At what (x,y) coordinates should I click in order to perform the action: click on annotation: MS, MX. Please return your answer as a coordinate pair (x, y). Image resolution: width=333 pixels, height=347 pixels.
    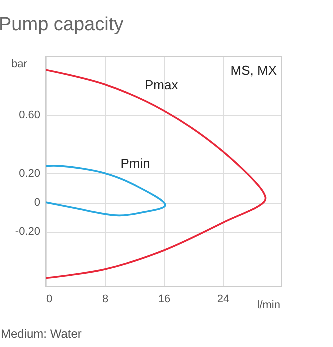
    Looking at the image, I should click on (254, 70).